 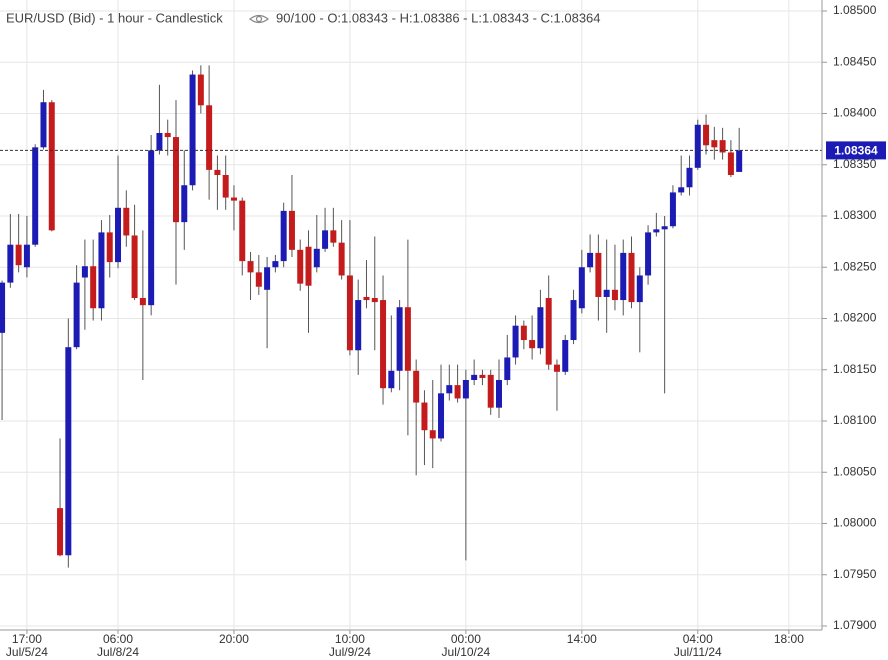 I want to click on y-tick-label: 1.08500, so click(x=855, y=10).